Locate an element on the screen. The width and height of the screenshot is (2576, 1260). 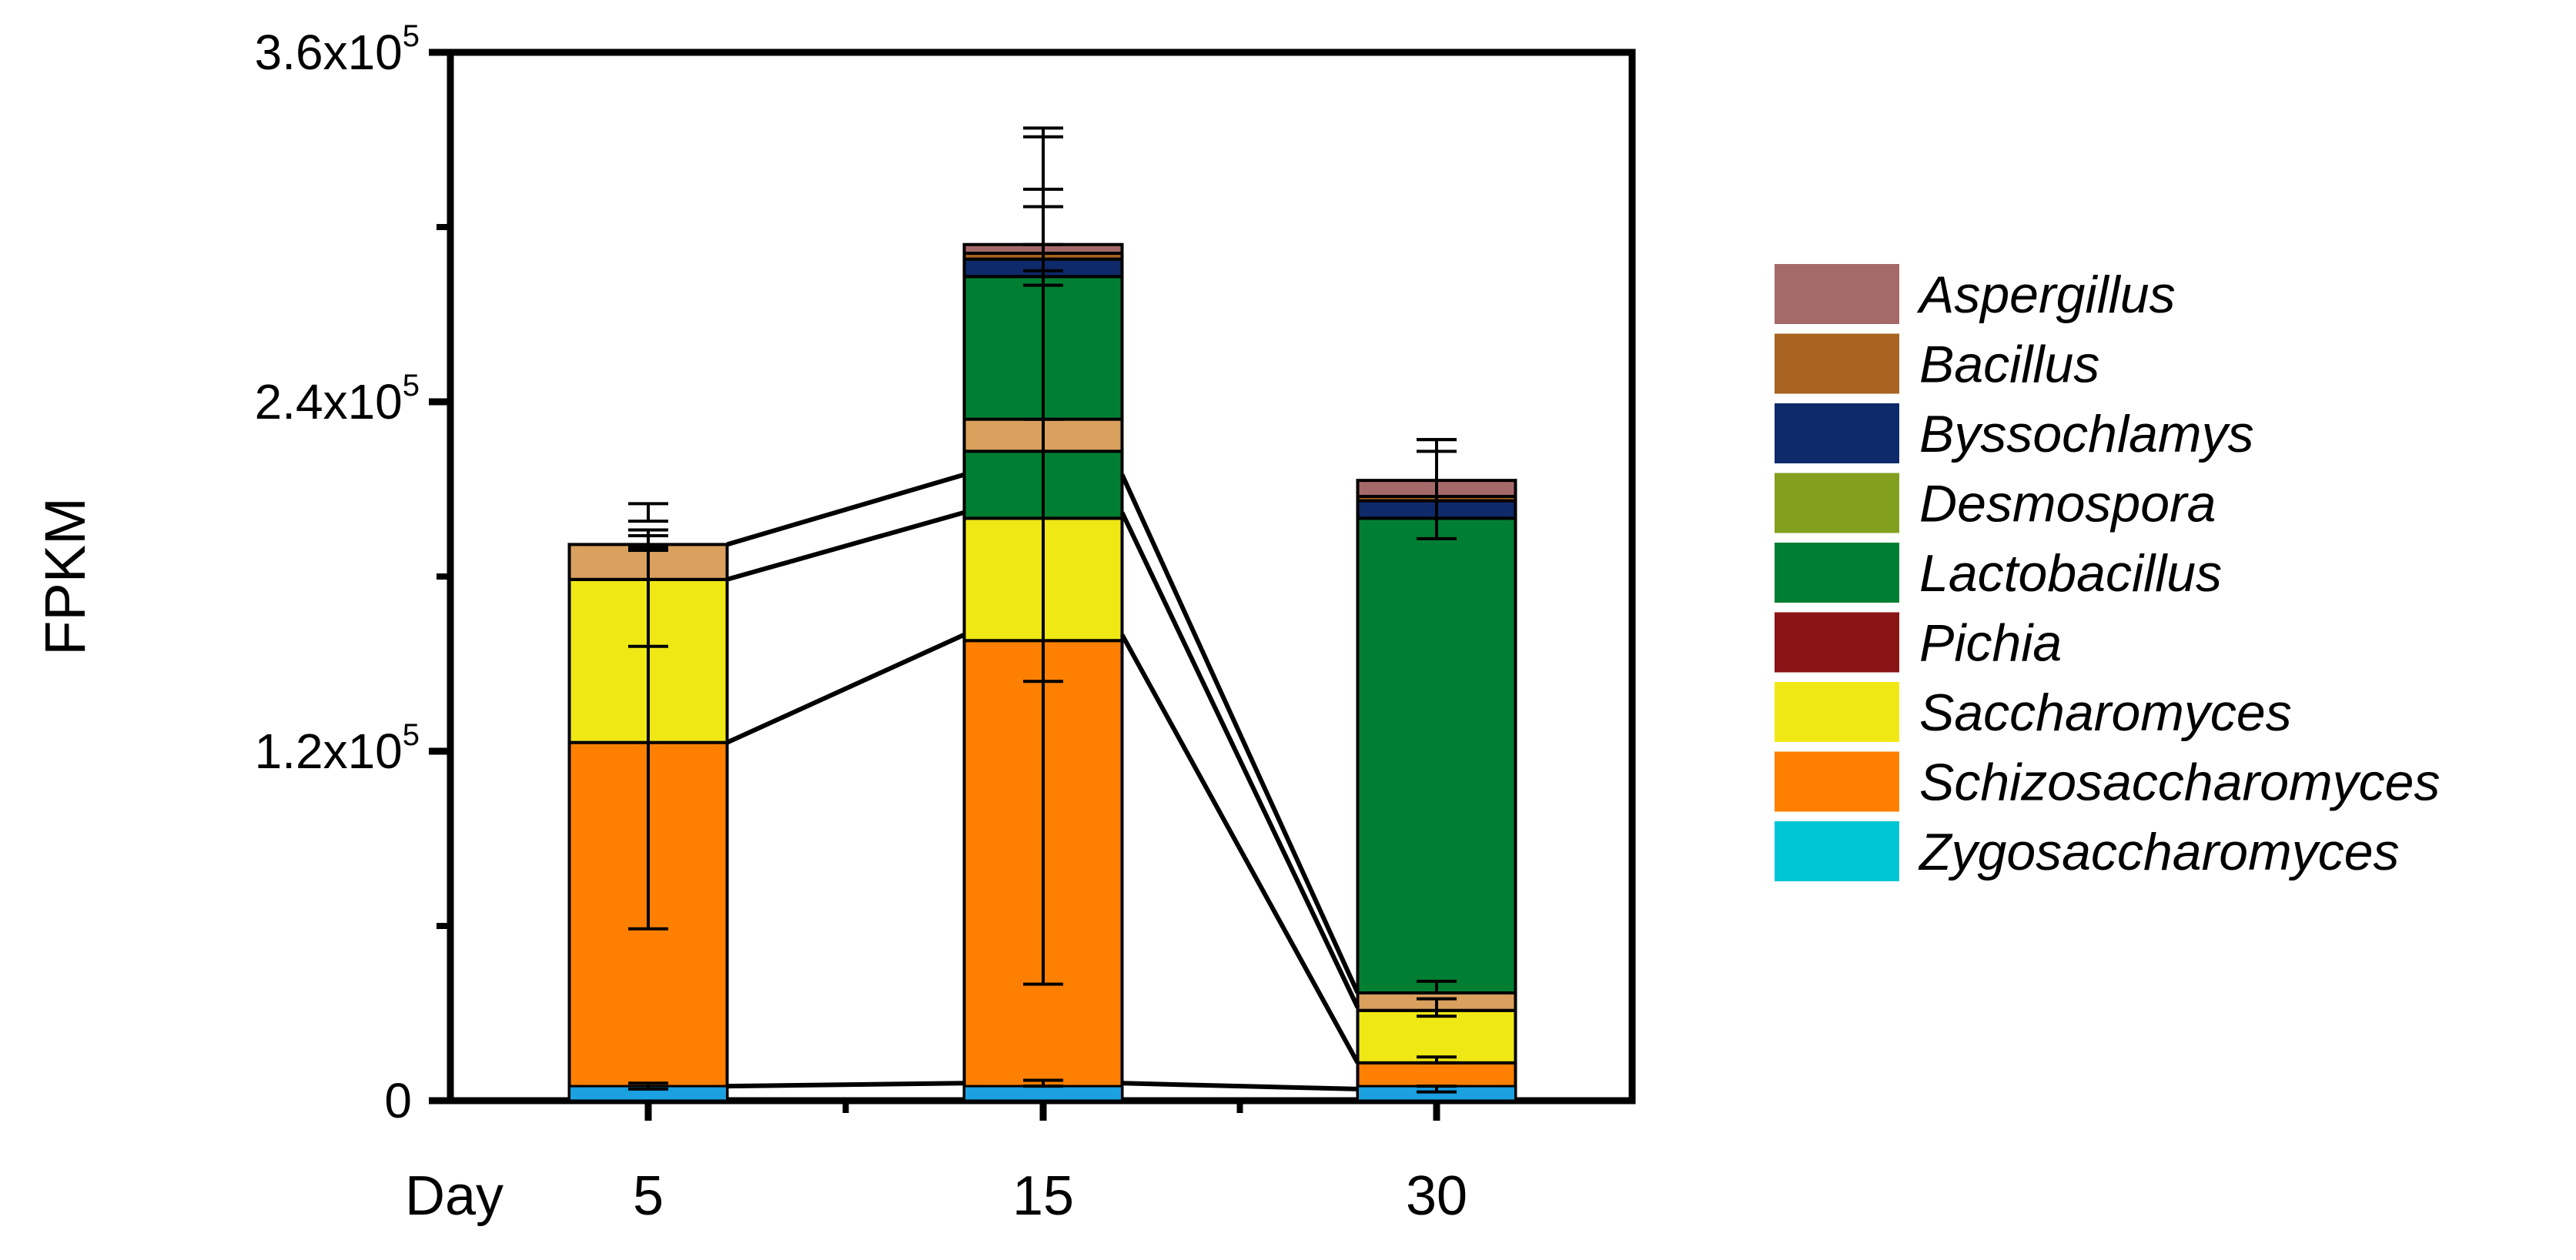
legend-item-desmospora: Desmospora is located at coordinates (1996, 503).